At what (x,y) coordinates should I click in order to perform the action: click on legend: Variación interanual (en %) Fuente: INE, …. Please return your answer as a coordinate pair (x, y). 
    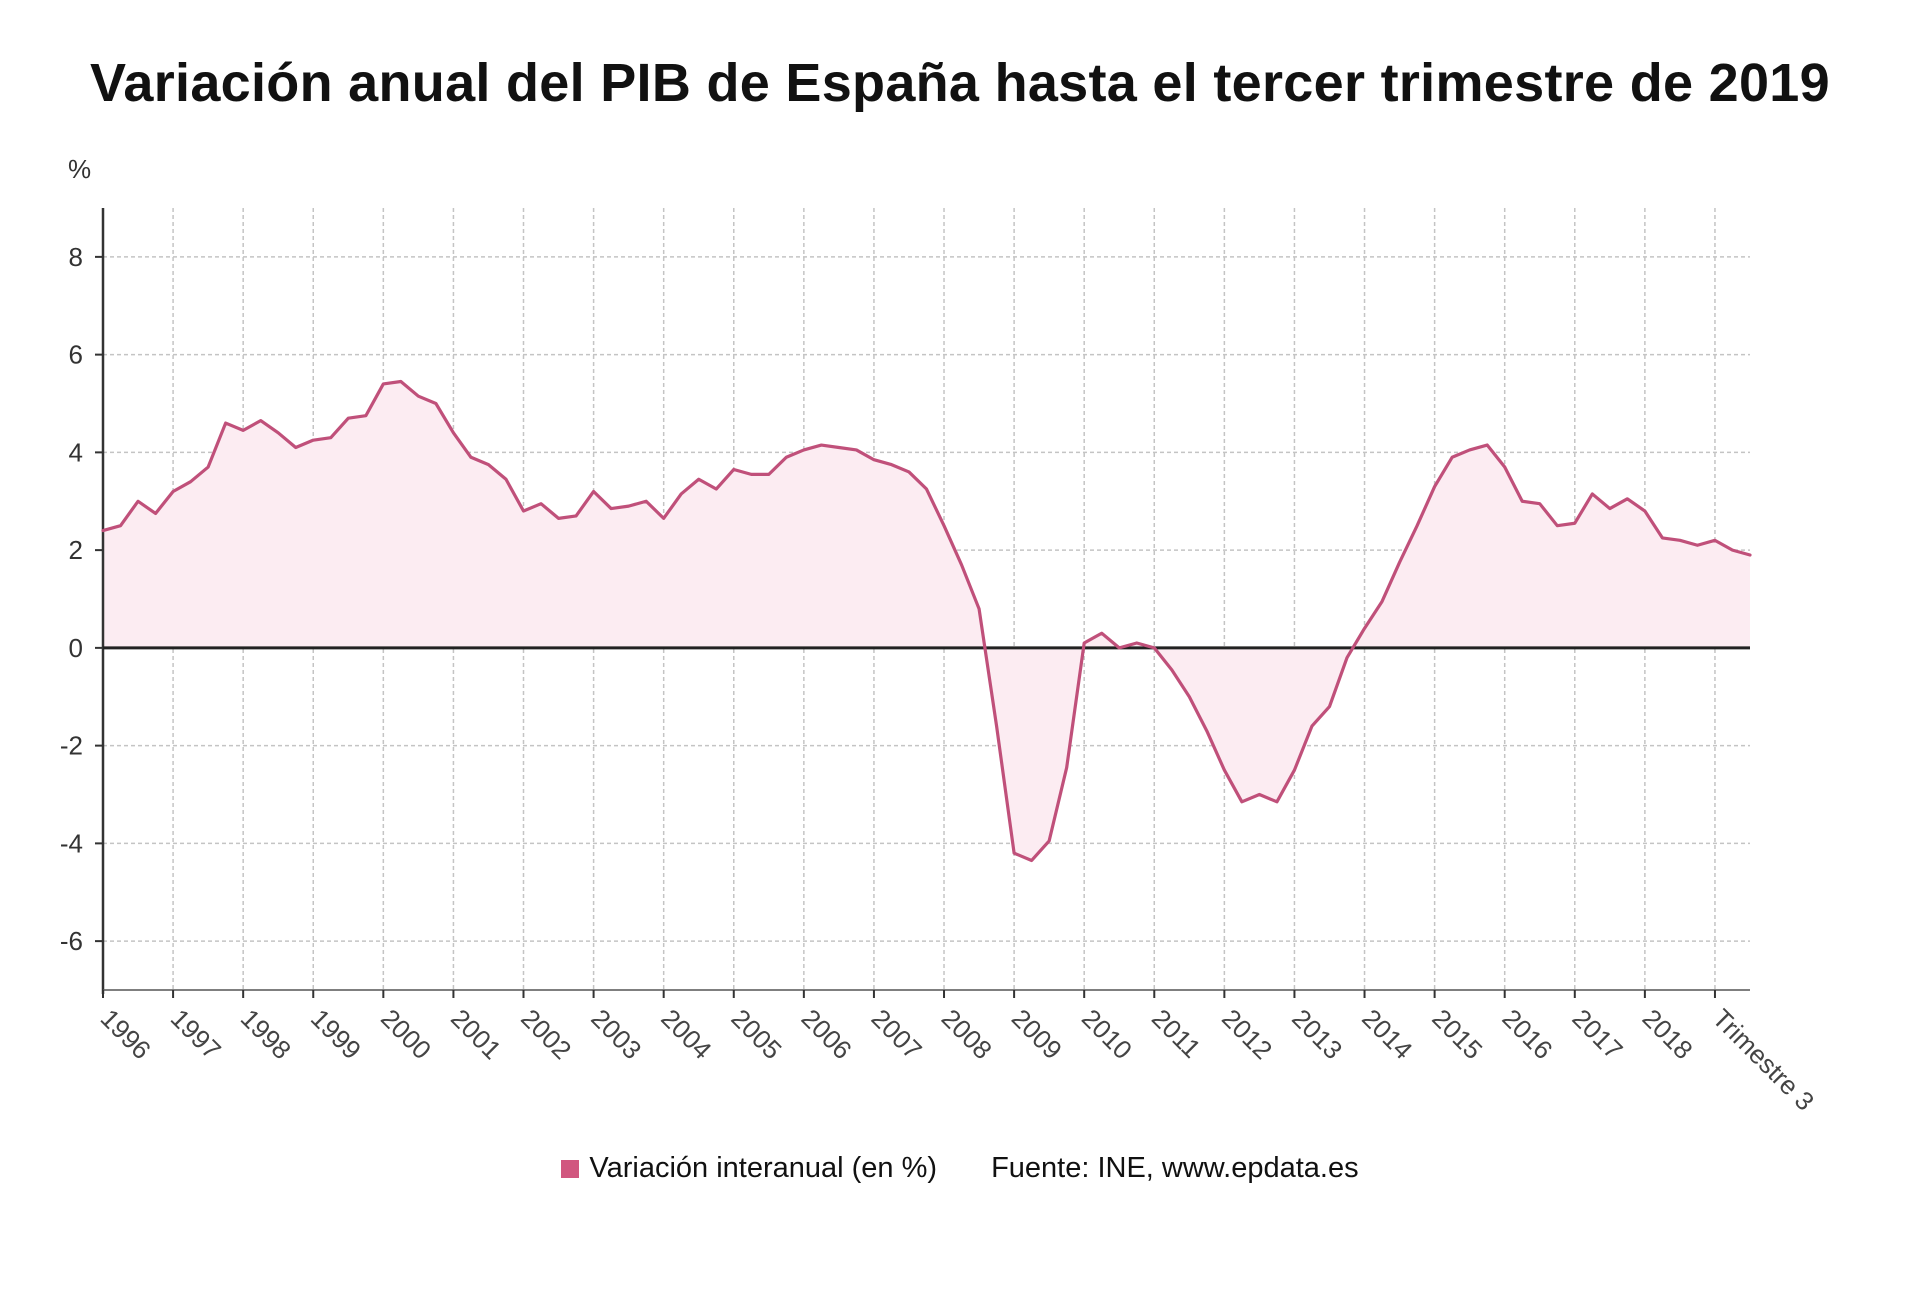
    Looking at the image, I should click on (960, 1168).